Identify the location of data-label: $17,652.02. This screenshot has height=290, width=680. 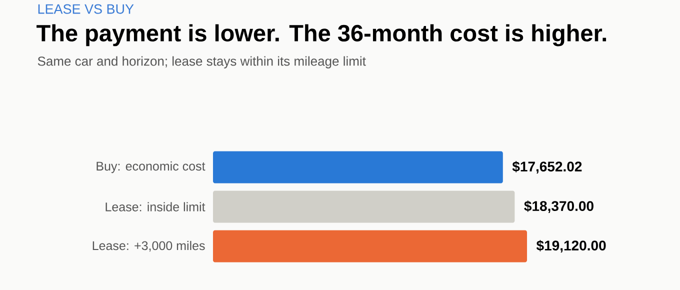
(547, 167).